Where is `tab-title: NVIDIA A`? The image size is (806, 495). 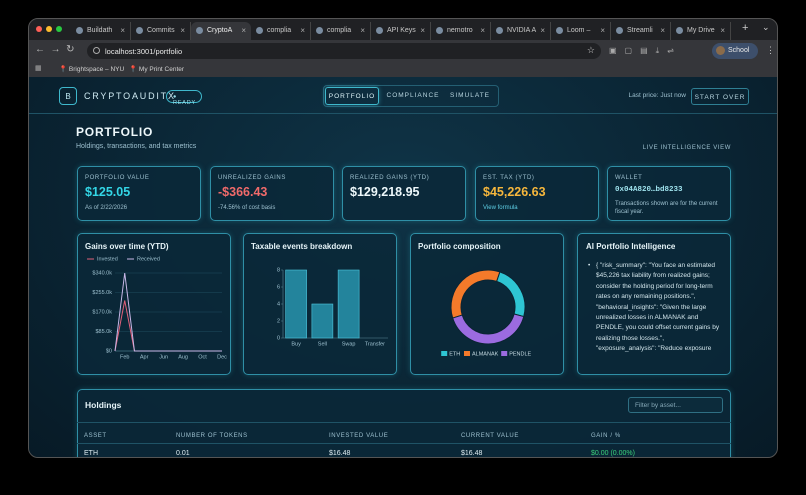
tab-title: NVIDIA A is located at coordinates (522, 30).